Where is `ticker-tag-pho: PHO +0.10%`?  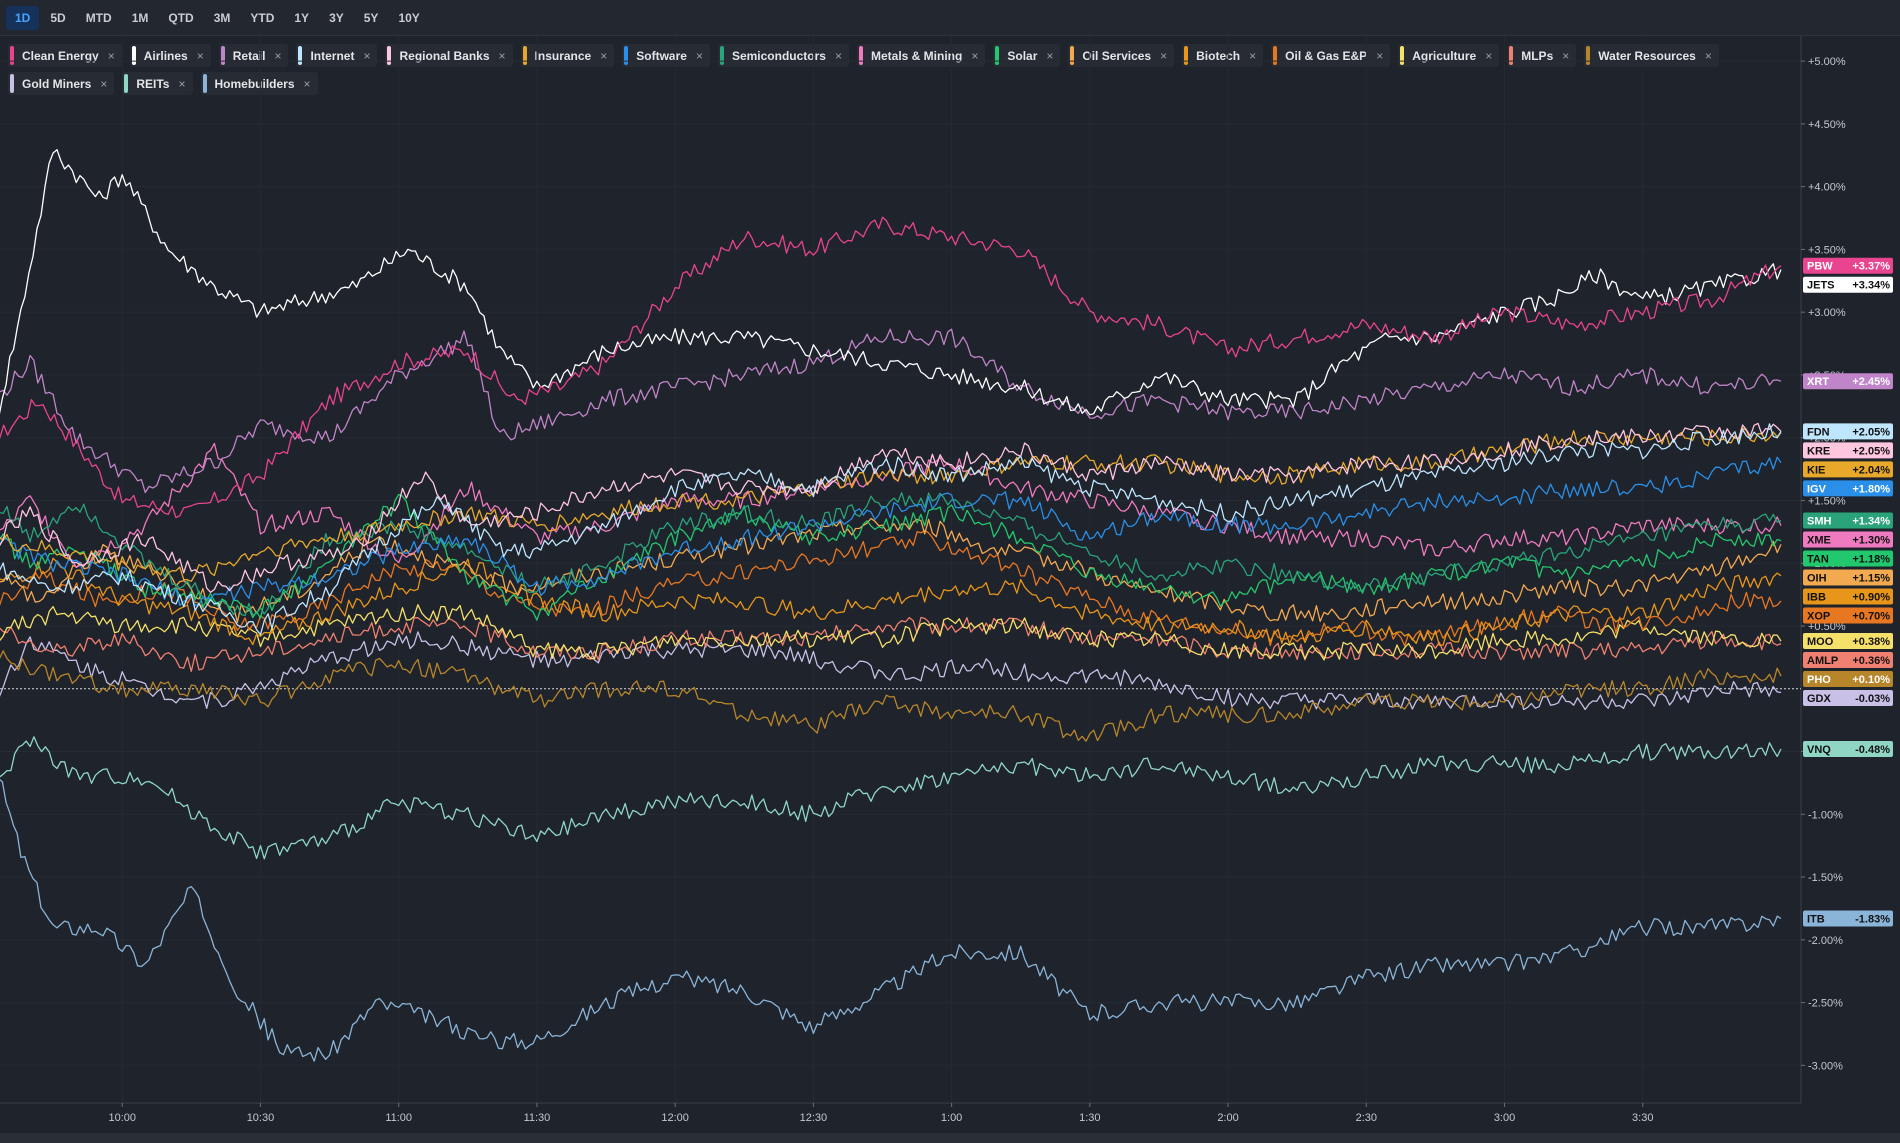 ticker-tag-pho: PHO +0.10% is located at coordinates (1848, 679).